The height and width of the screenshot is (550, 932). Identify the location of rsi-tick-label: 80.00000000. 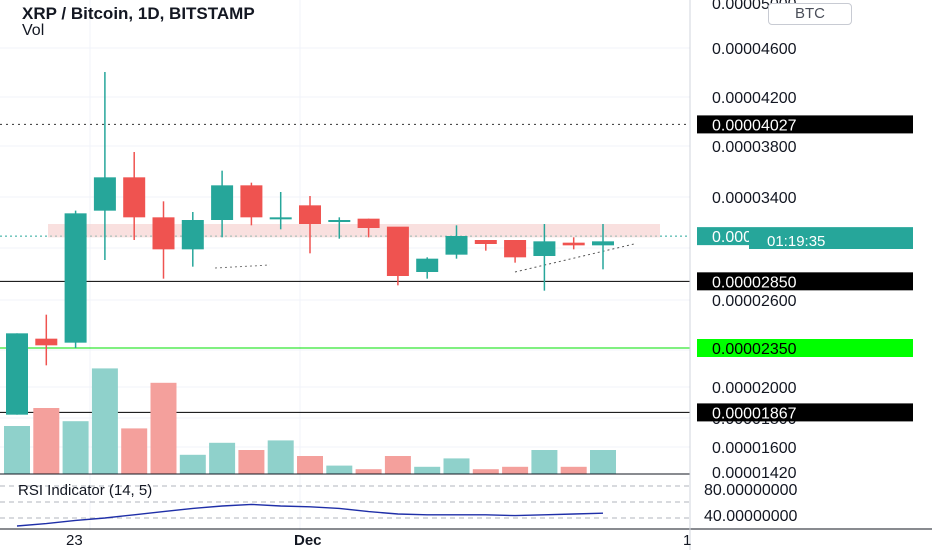
(751, 490).